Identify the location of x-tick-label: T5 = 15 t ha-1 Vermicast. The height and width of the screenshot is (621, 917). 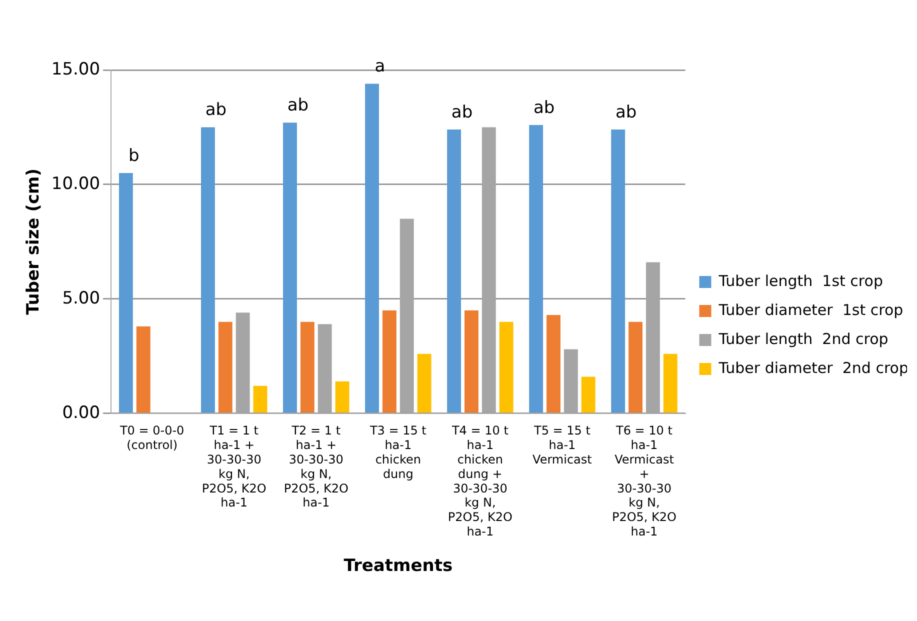
(562, 445).